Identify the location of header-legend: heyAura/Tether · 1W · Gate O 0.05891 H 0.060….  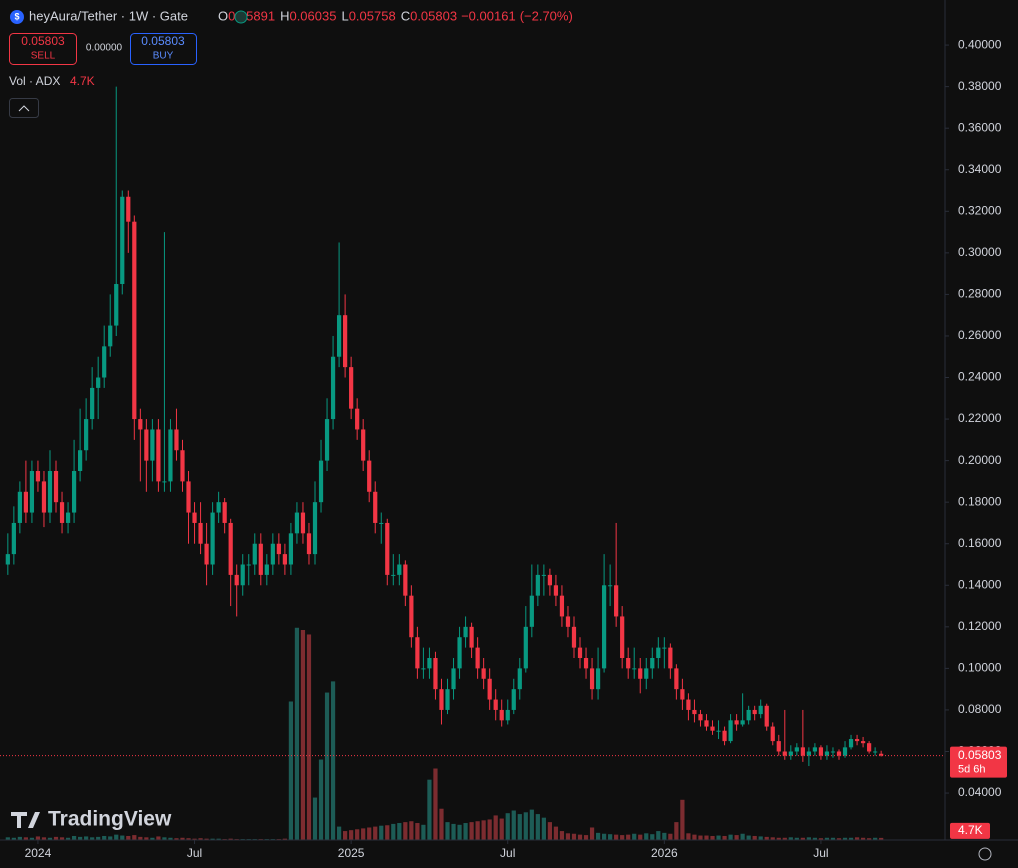
(301, 15).